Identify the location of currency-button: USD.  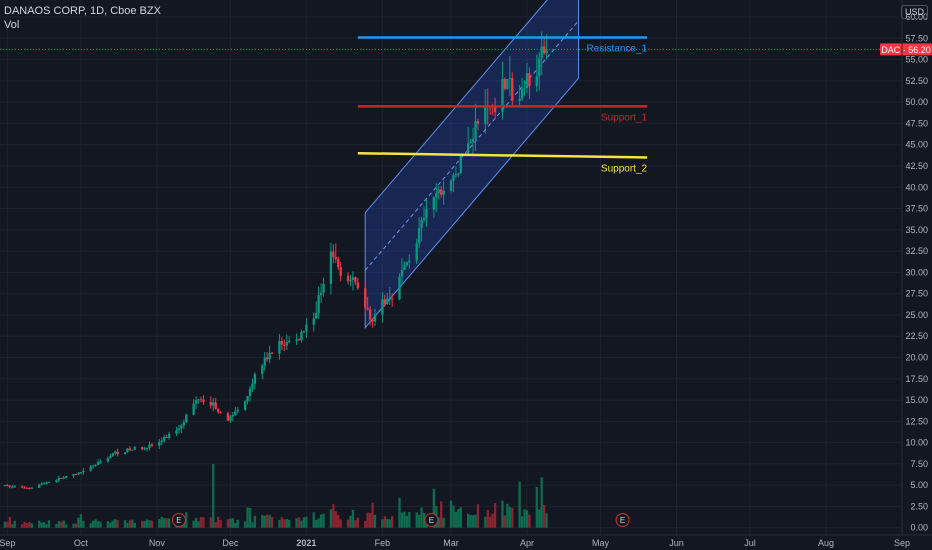
(914, 12).